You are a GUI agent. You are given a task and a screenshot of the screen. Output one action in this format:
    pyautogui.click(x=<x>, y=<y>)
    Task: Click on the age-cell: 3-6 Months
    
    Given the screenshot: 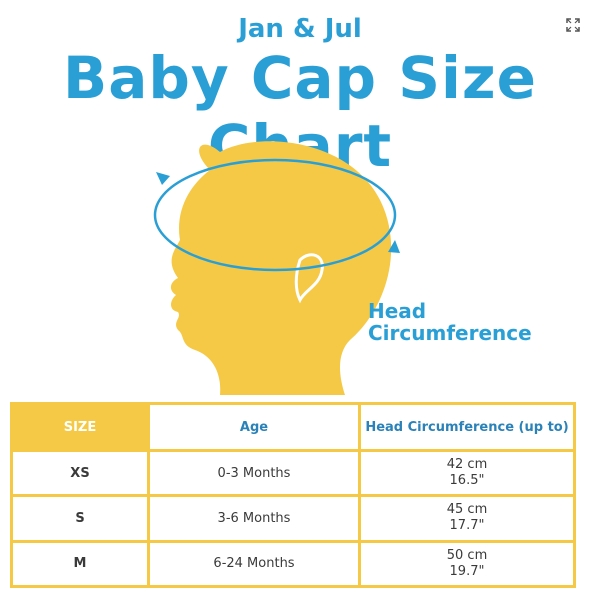 What is the action you would take?
    pyautogui.click(x=254, y=518)
    